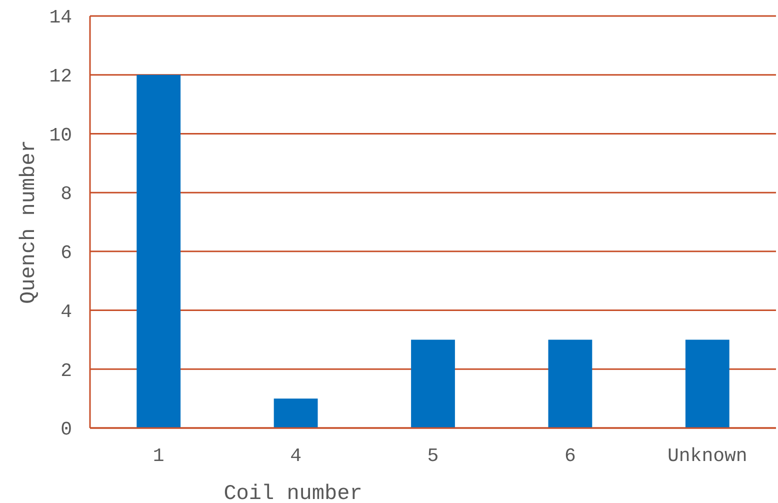 The image size is (778, 503). What do you see at coordinates (66, 311) in the screenshot?
I see `y-tick-label: 4` at bounding box center [66, 311].